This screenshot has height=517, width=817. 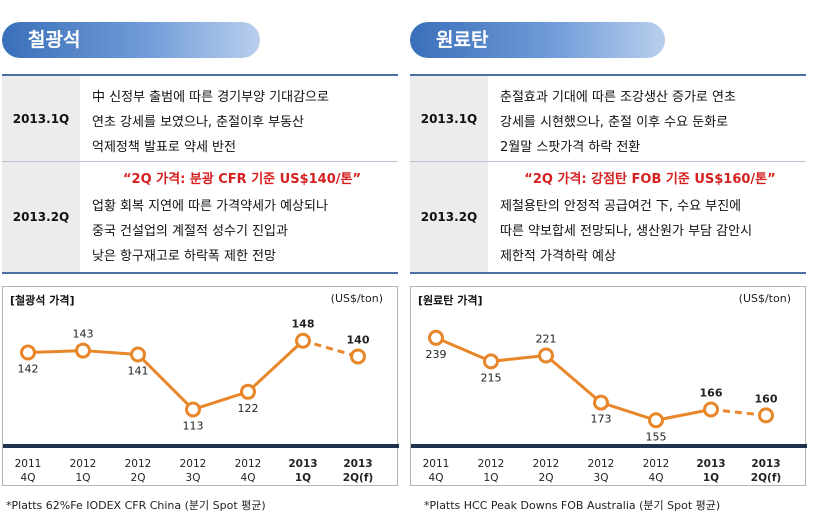 I want to click on data-label: 215, so click(x=491, y=377).